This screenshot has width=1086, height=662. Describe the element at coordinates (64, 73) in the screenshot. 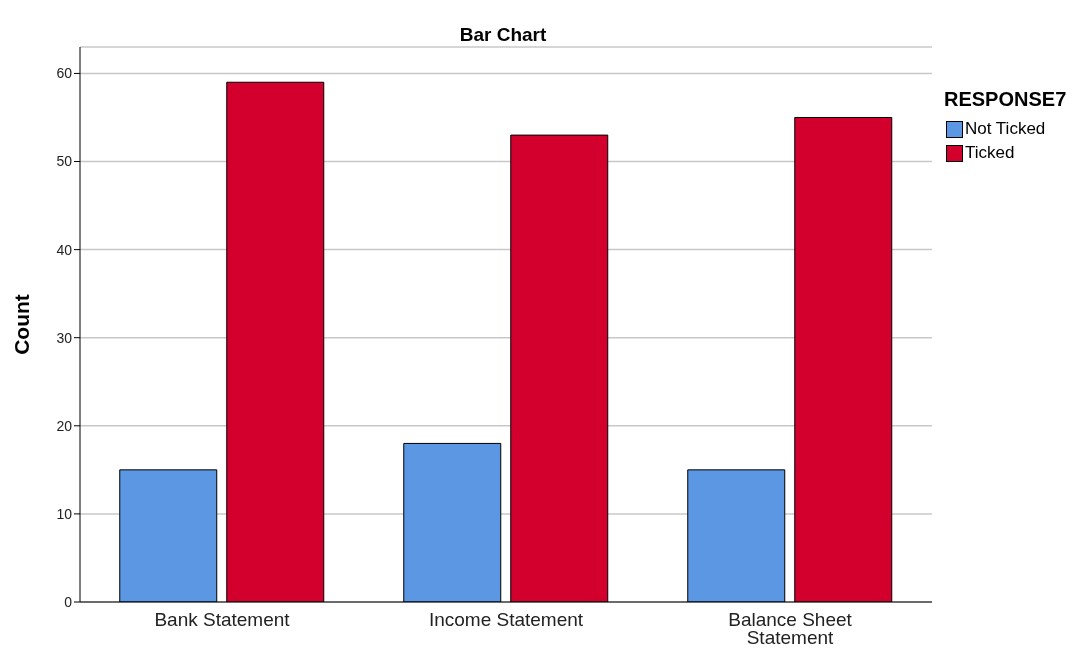

I see `y-tick-label: 60` at that location.